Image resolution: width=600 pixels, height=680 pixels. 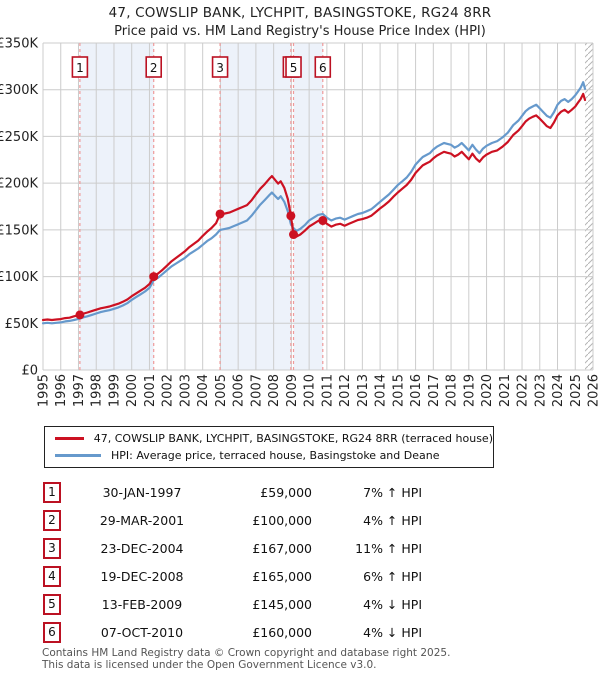 I want to click on event-number-label: 5, so click(x=294, y=68).